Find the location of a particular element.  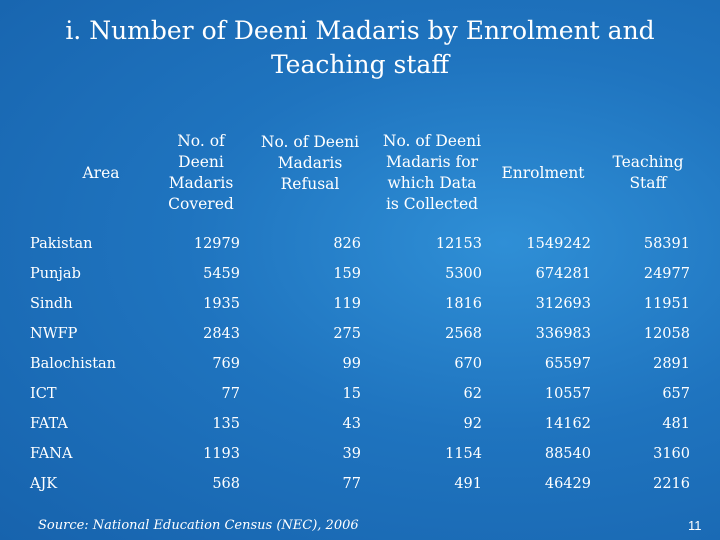

cell-staff: 24977 is located at coordinates (666, 274).